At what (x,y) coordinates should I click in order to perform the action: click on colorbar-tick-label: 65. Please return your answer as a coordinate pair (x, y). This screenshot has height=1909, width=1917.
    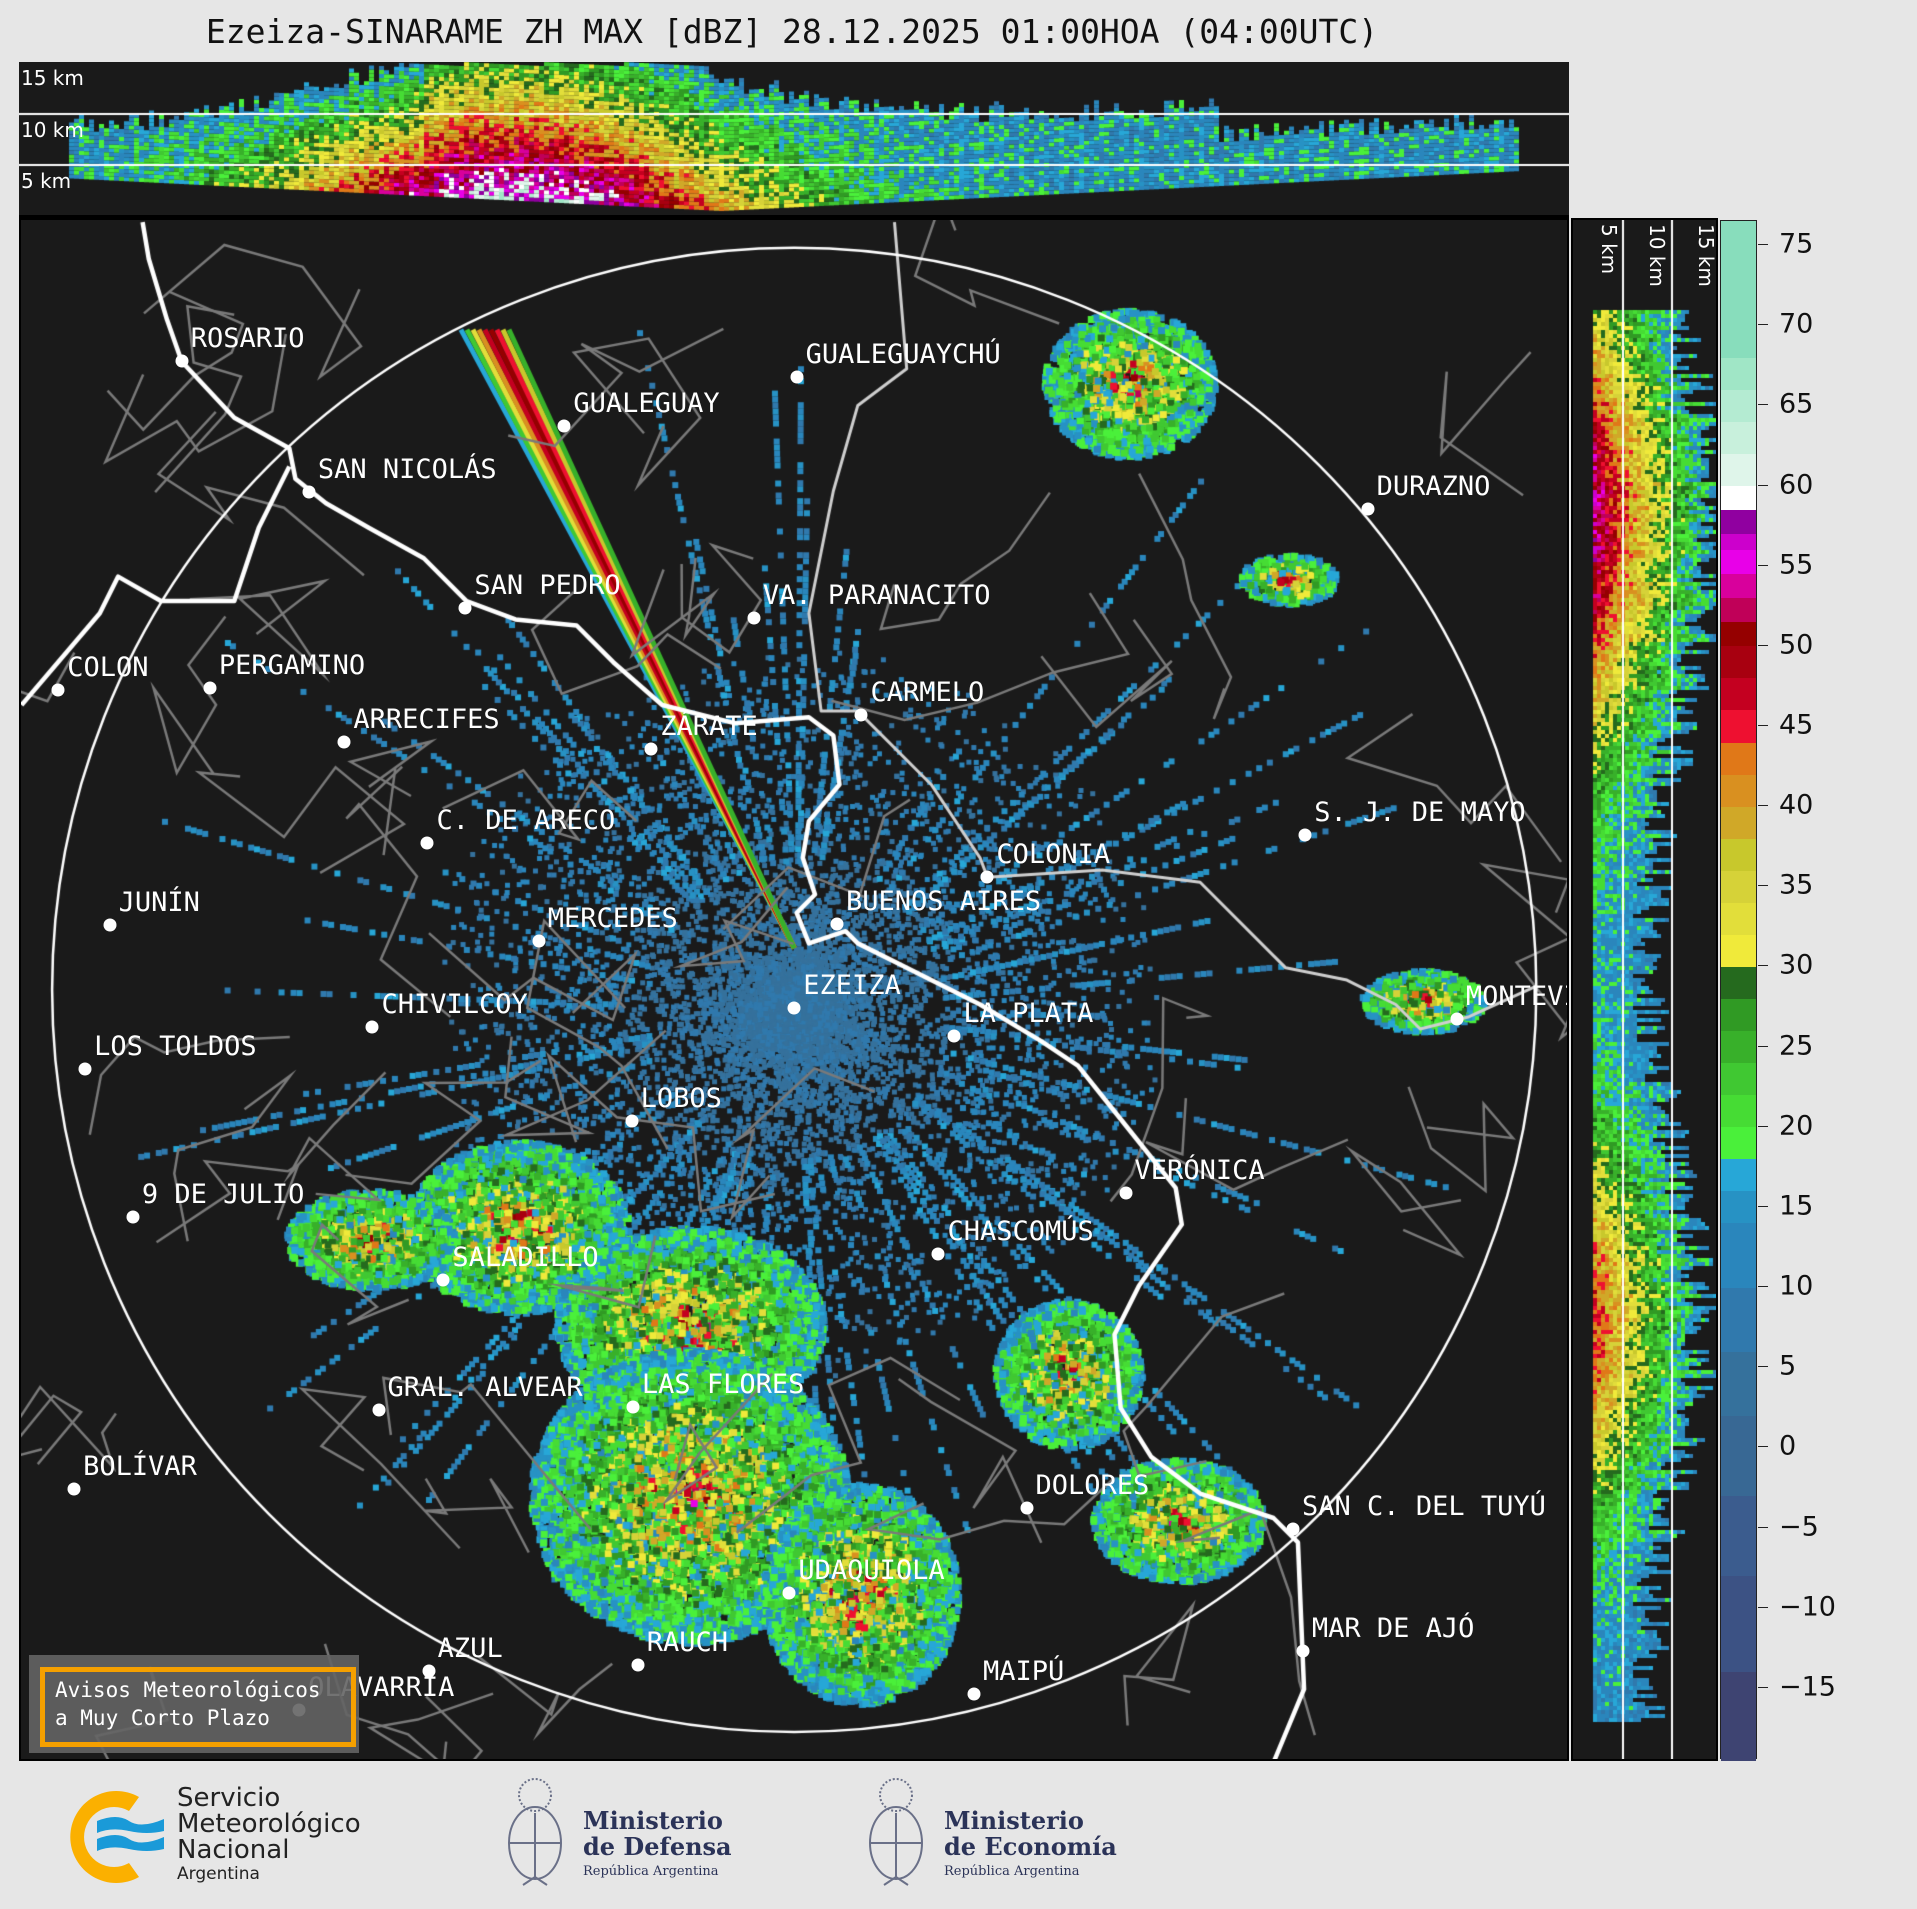
    Looking at the image, I should click on (1796, 404).